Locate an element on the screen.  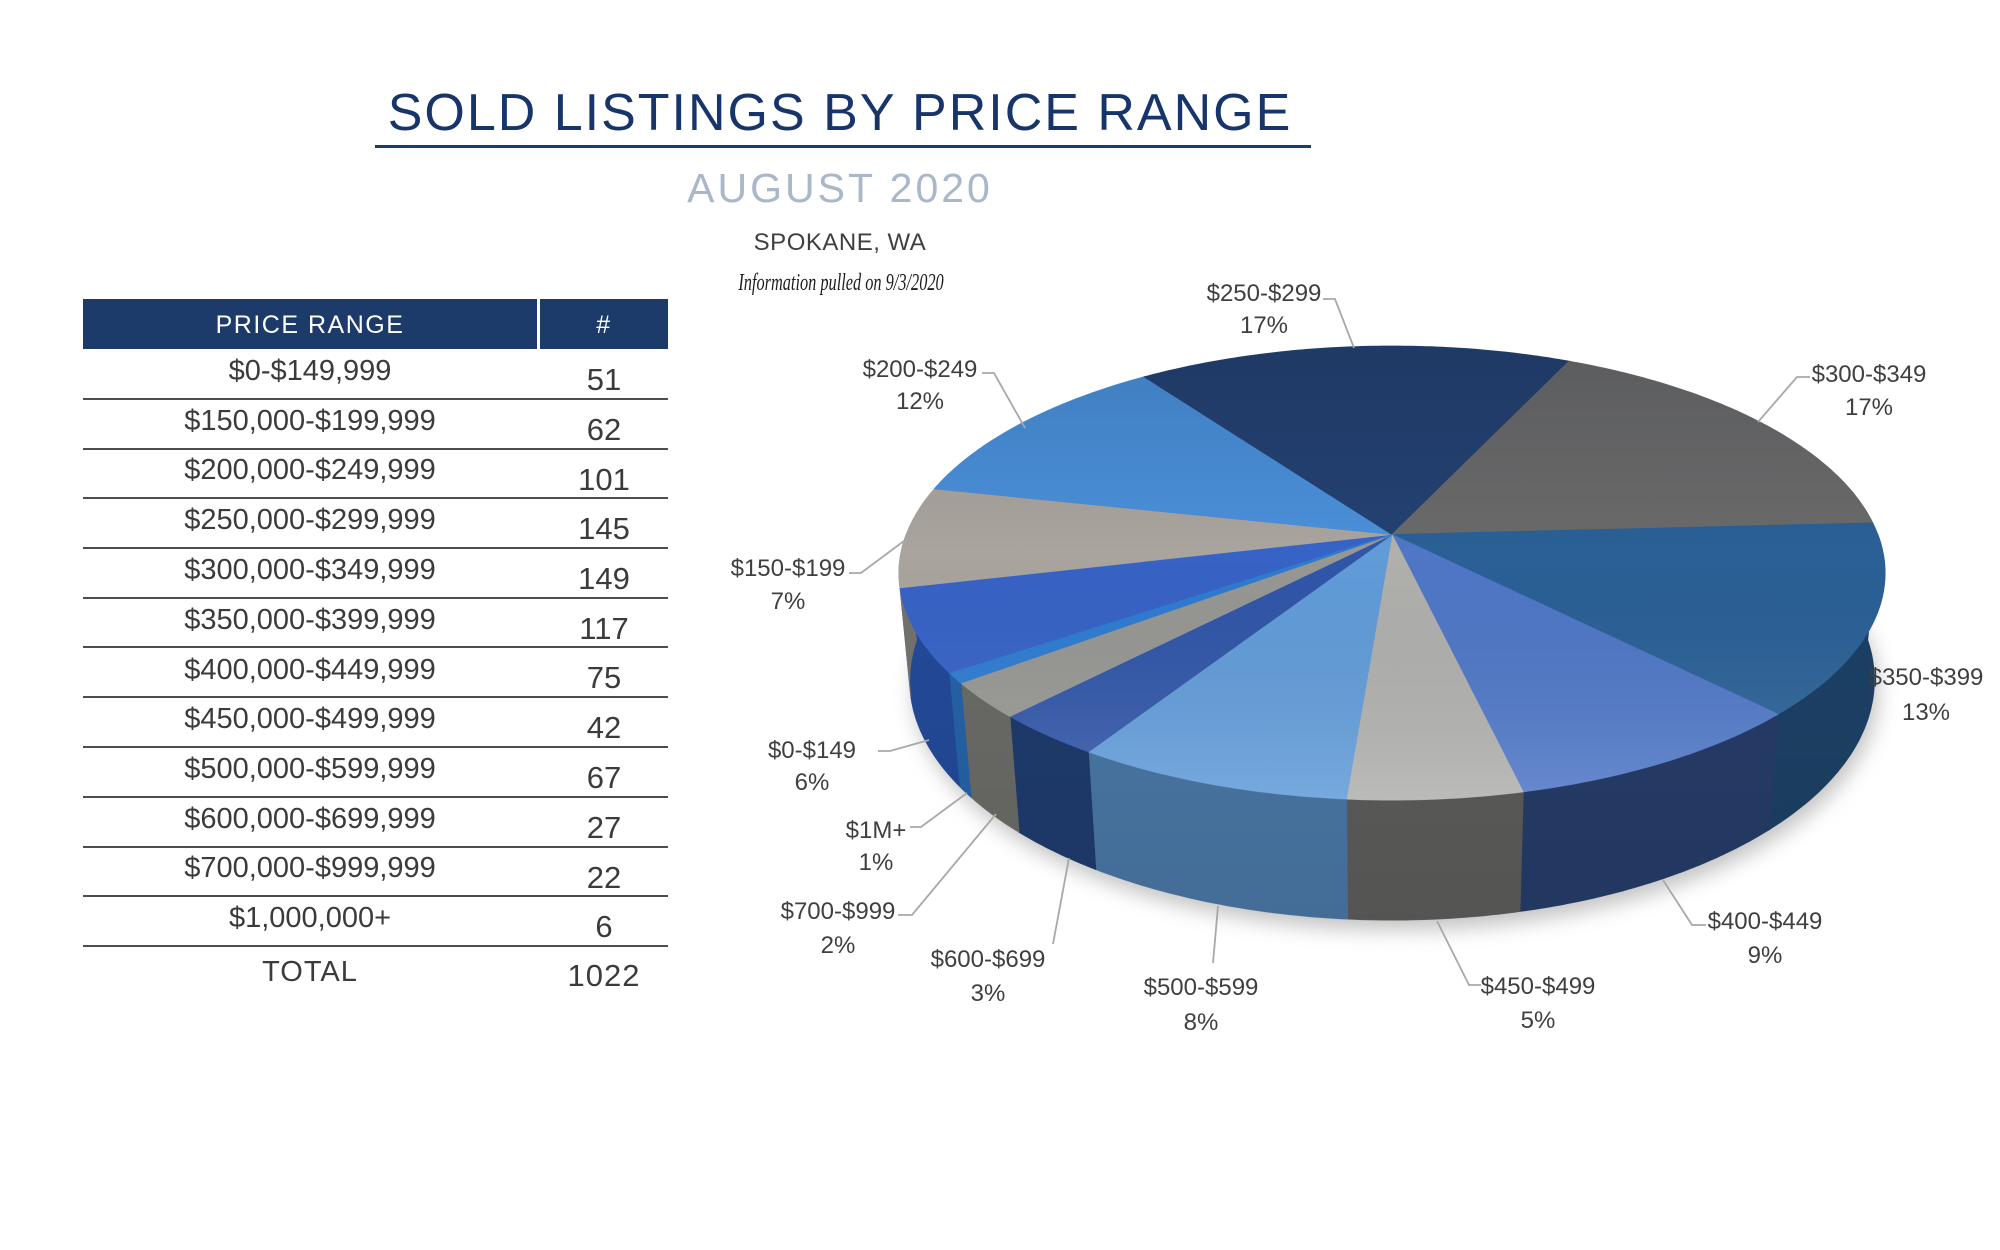
svg-text: 1% is located at coordinates (876, 862).